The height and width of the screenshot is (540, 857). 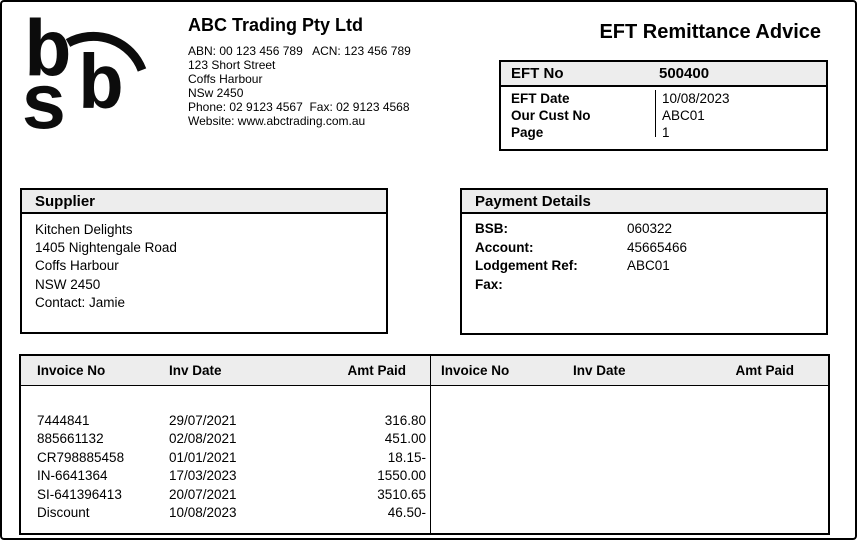 I want to click on invoice-no-cell: 7444841, so click(x=63, y=420).